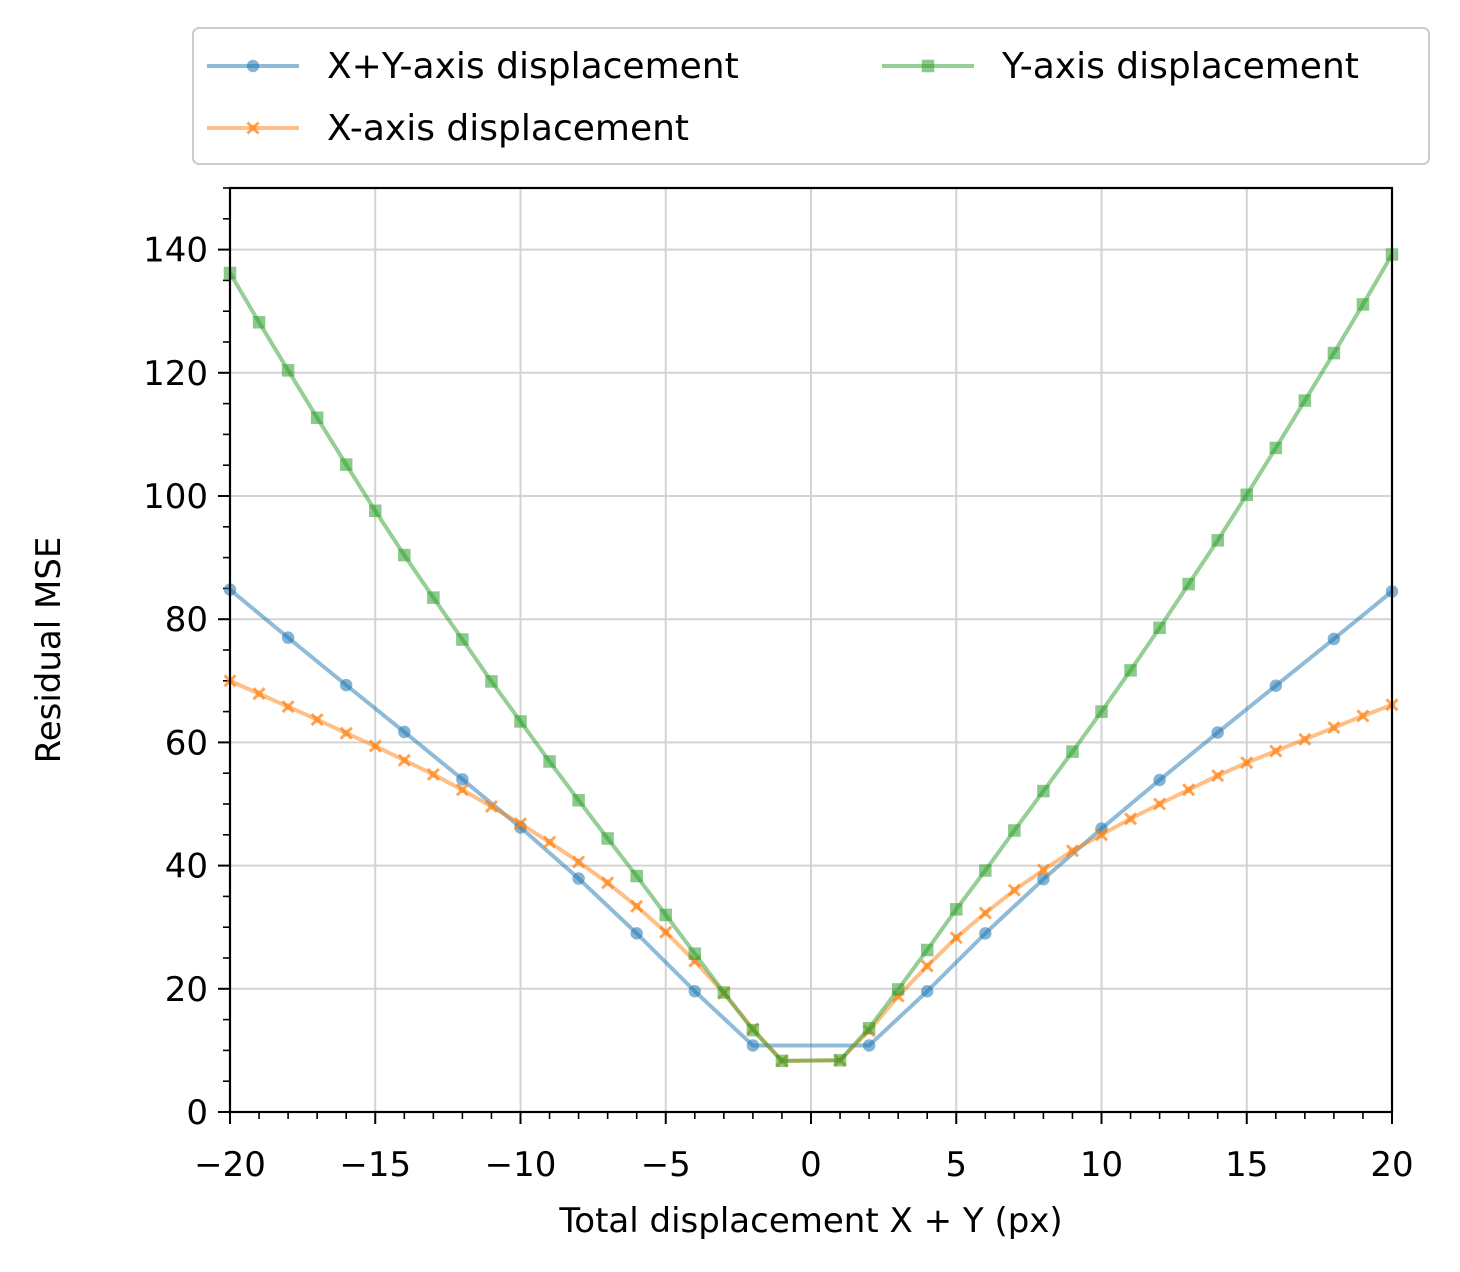 The height and width of the screenshot is (1272, 1460). Describe the element at coordinates (1391, 1165) in the screenshot. I see `x-tick-label: 20` at that location.